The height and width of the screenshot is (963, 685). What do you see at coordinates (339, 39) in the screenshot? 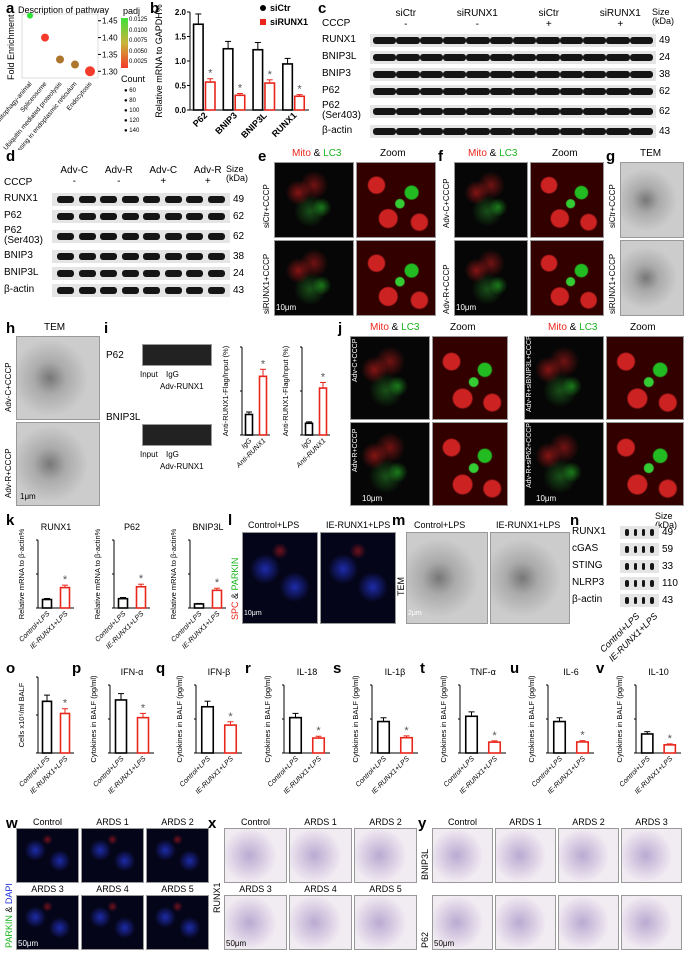
I see `protein-label: RUNX1` at bounding box center [339, 39].